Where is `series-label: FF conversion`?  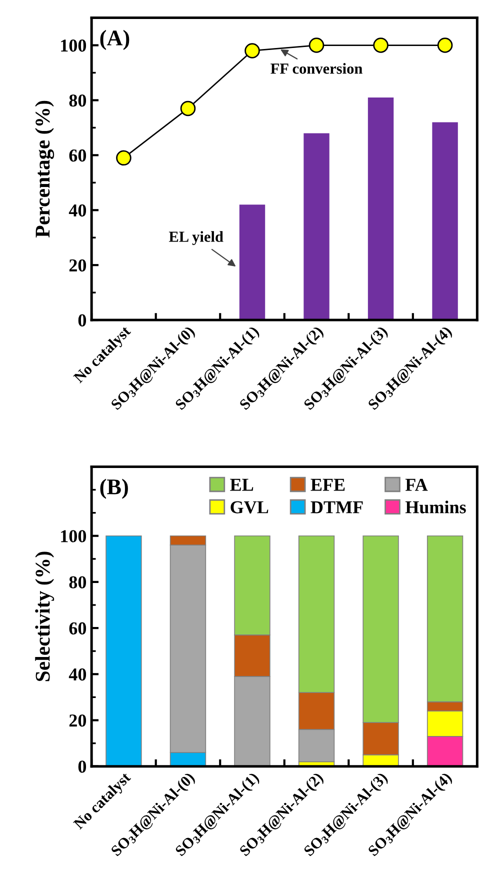
series-label: FF conversion is located at coordinates (316, 68).